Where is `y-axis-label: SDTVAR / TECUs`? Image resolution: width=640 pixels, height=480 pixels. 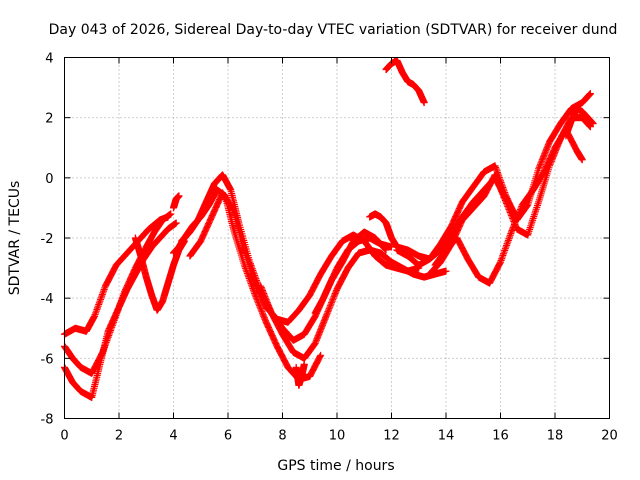 y-axis-label: SDTVAR / TECUs is located at coordinates (15, 238).